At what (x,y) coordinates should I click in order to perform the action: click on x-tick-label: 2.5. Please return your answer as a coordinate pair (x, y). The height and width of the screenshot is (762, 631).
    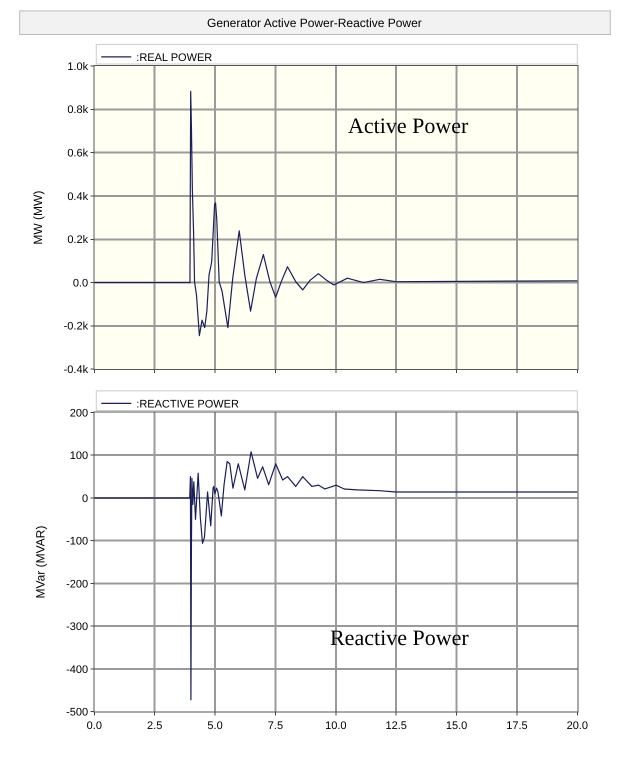
    Looking at the image, I should click on (154, 726).